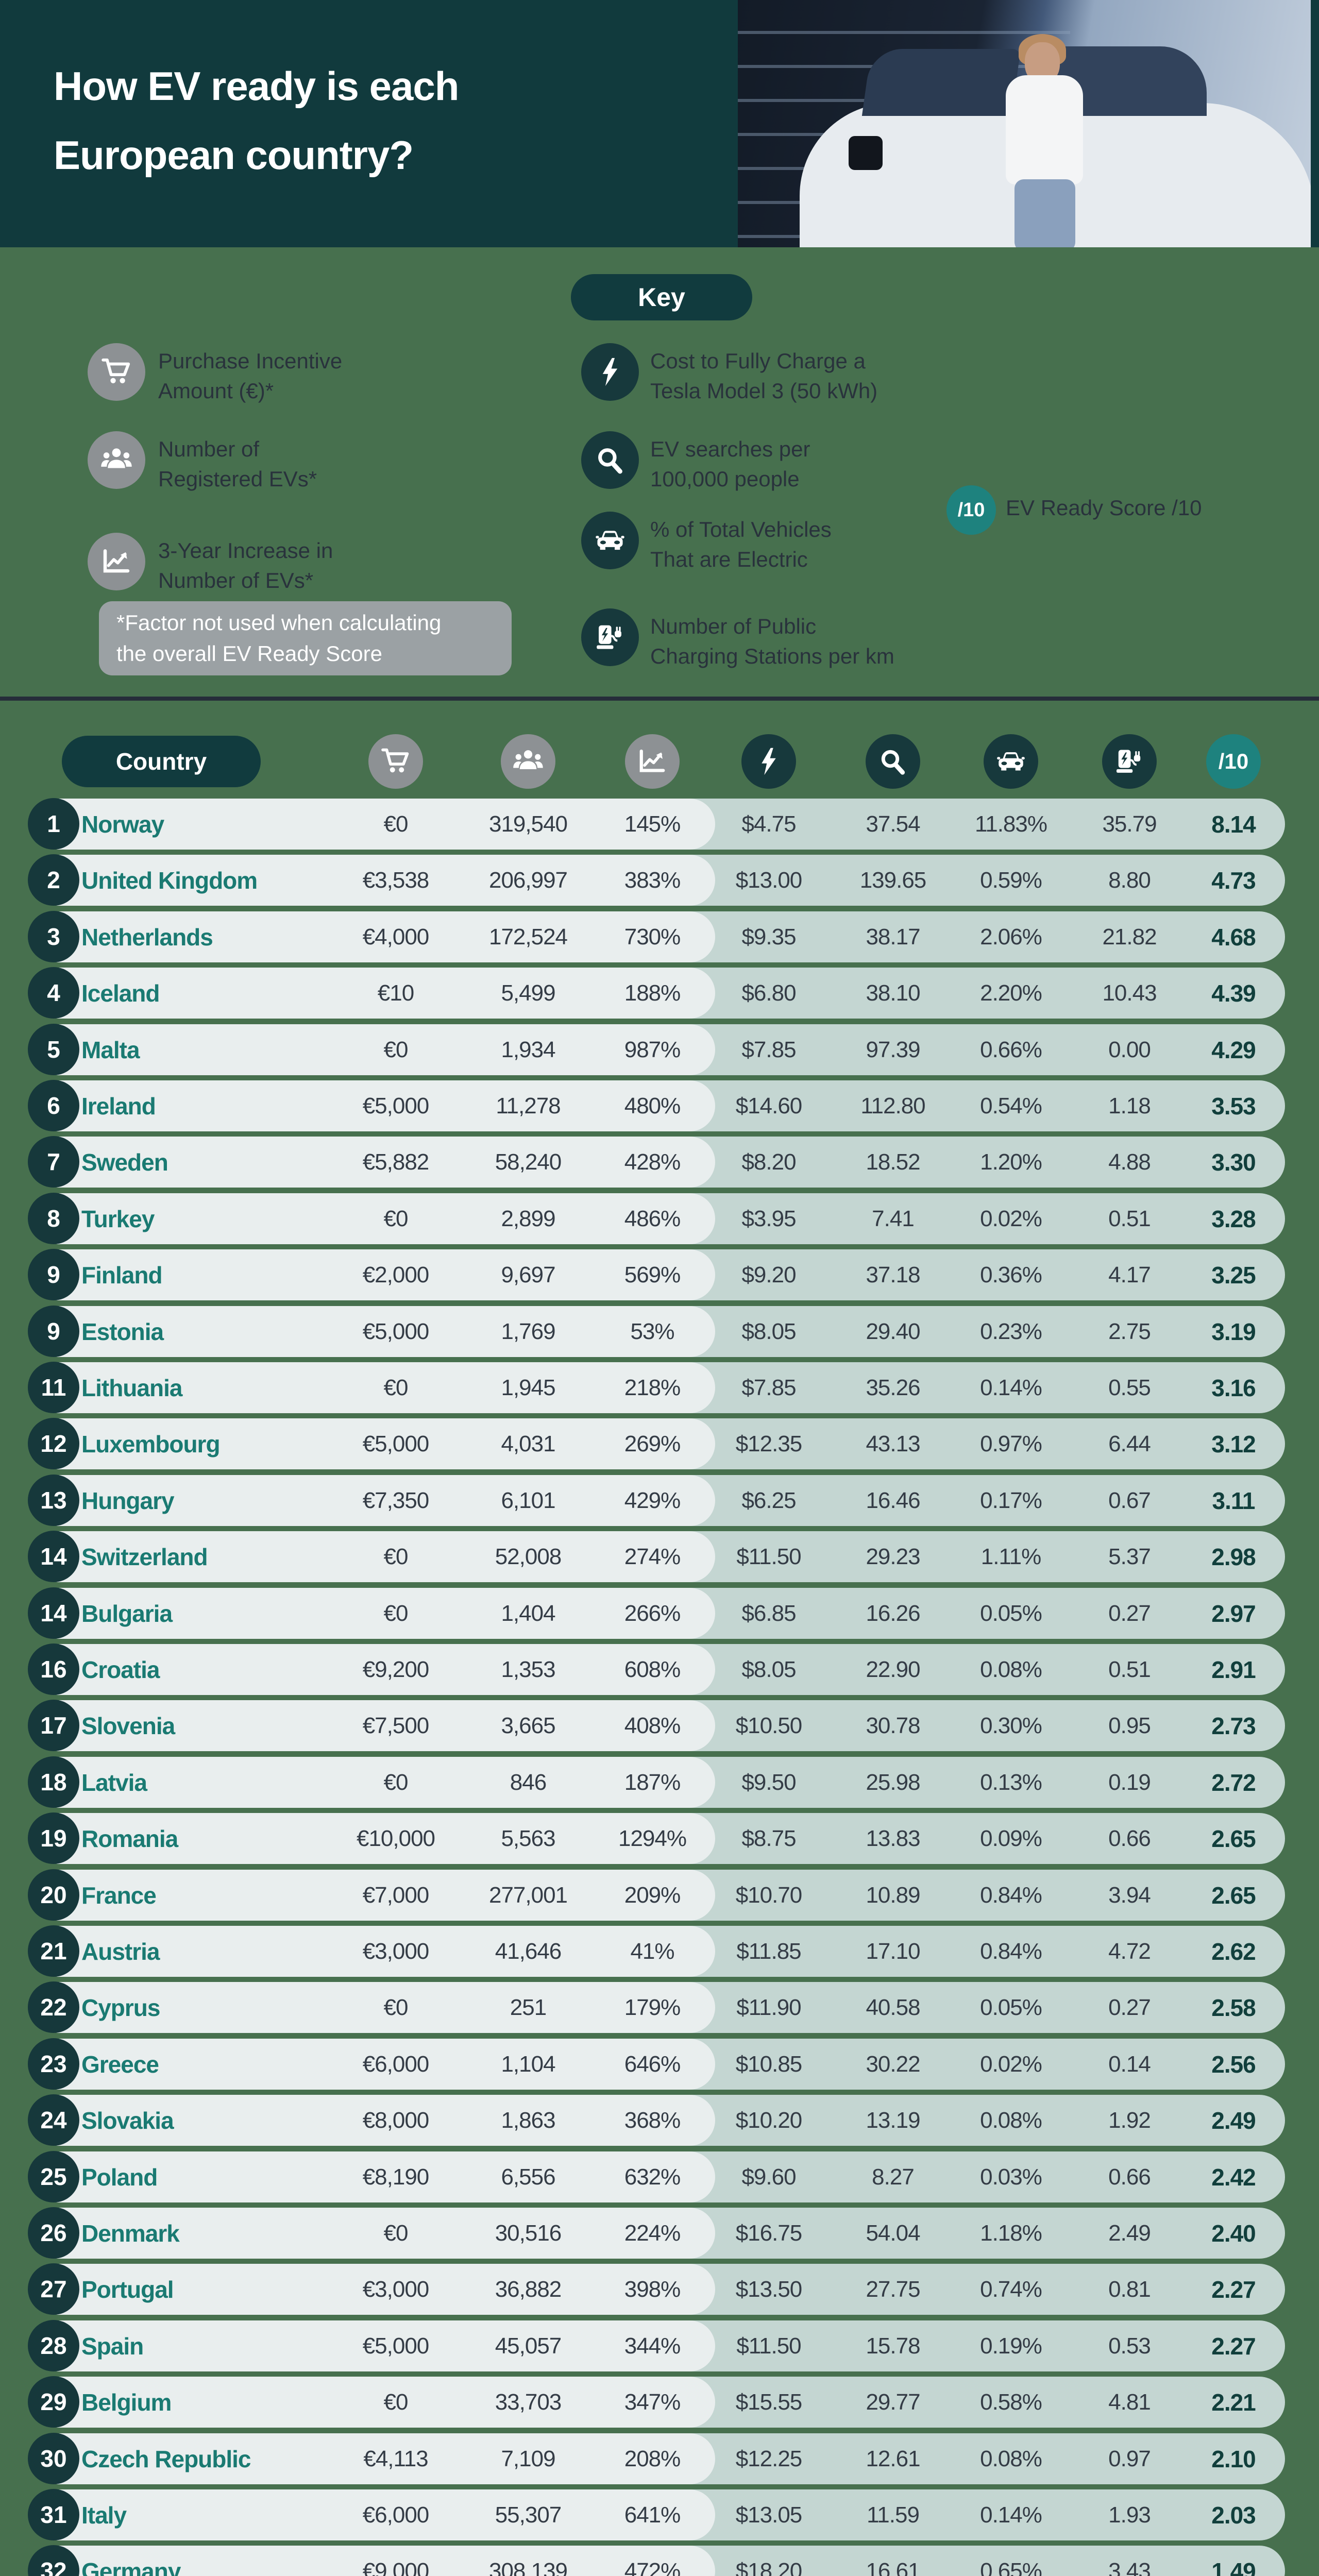 This screenshot has height=2576, width=1319. I want to click on cell-value: 6,101, so click(528, 1500).